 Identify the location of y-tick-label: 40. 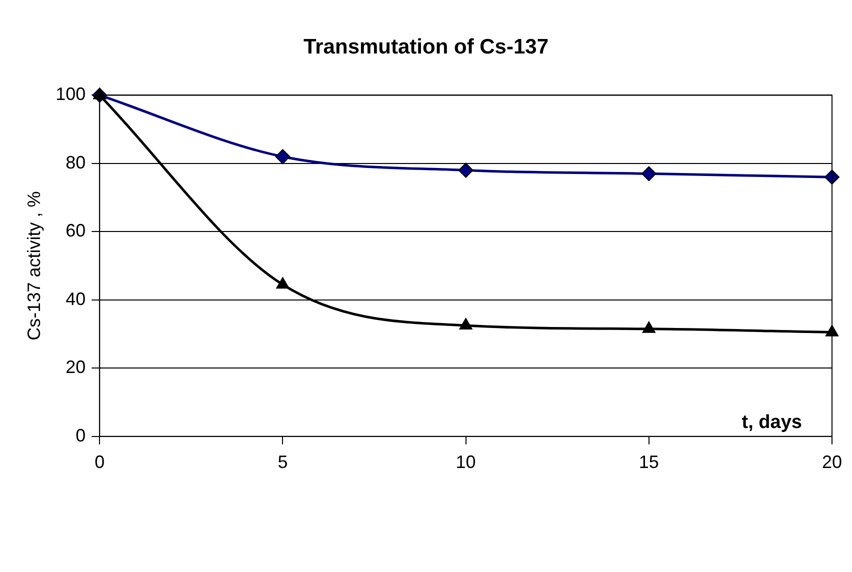
(76, 298).